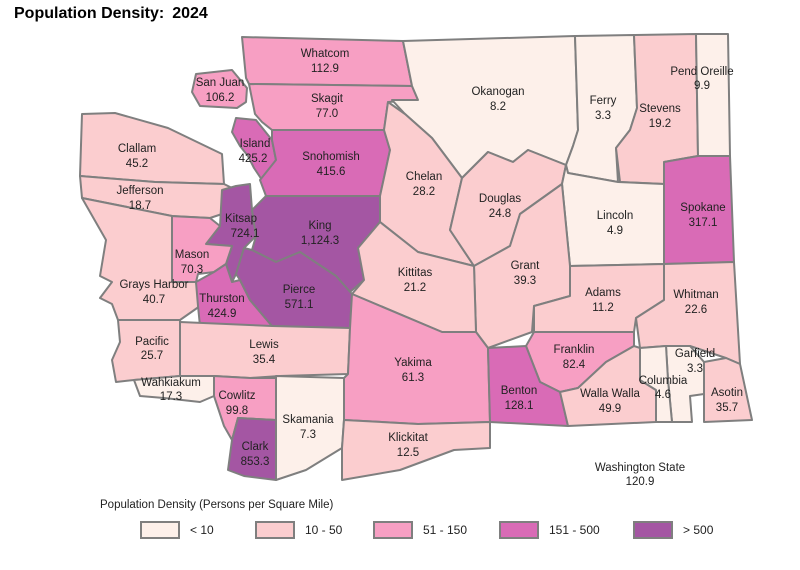 The image size is (800, 570). What do you see at coordinates (603, 116) in the screenshot?
I see `label-ferry-value: 3.3` at bounding box center [603, 116].